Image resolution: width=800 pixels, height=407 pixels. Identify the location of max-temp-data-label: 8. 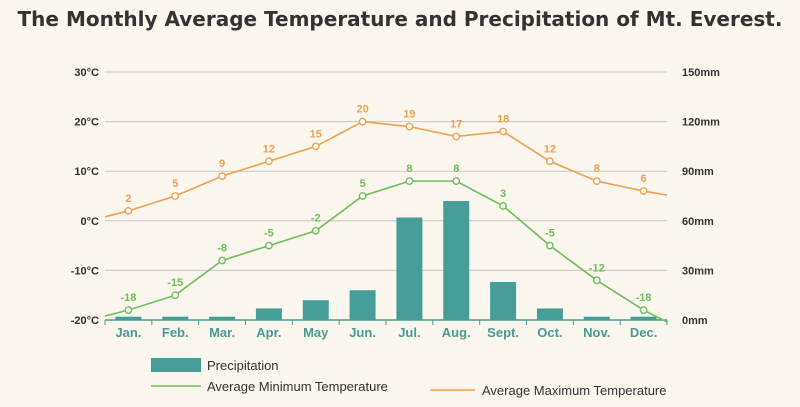
(597, 169).